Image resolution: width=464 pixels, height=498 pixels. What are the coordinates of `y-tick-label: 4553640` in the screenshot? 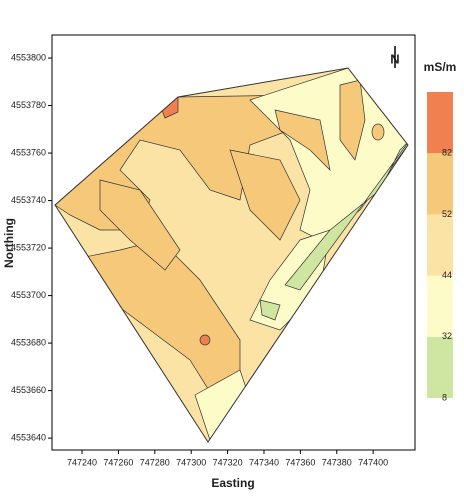 It's located at (28, 437).